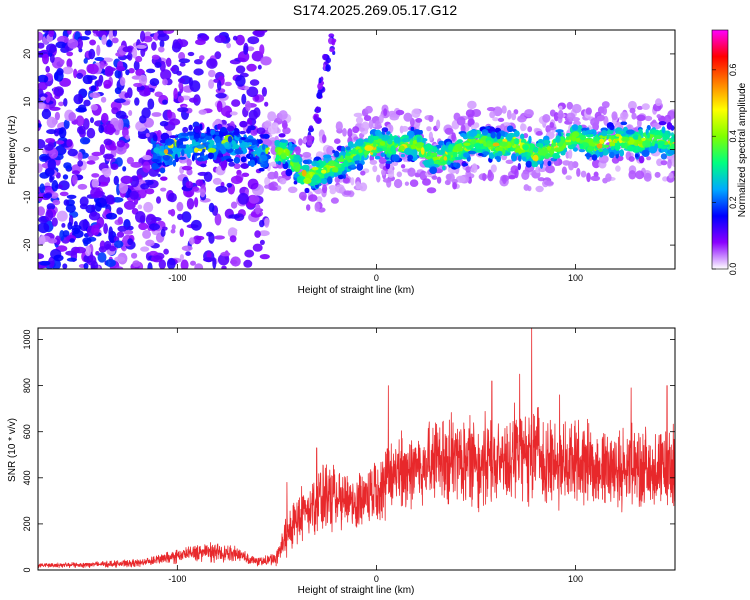  What do you see at coordinates (733, 269) in the screenshot?
I see `colorbar-tick-label: 0.0` at bounding box center [733, 269].